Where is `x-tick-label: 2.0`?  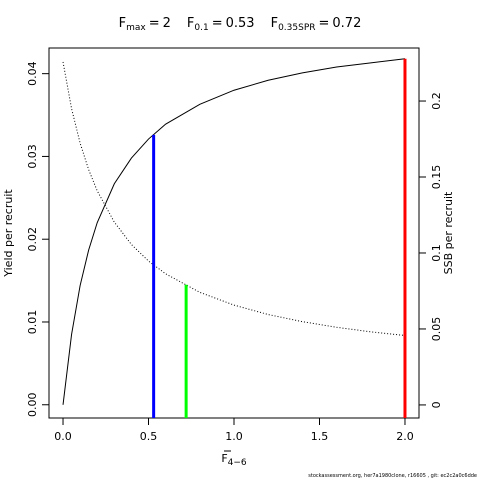 x-tick-label: 2.0 is located at coordinates (405, 436).